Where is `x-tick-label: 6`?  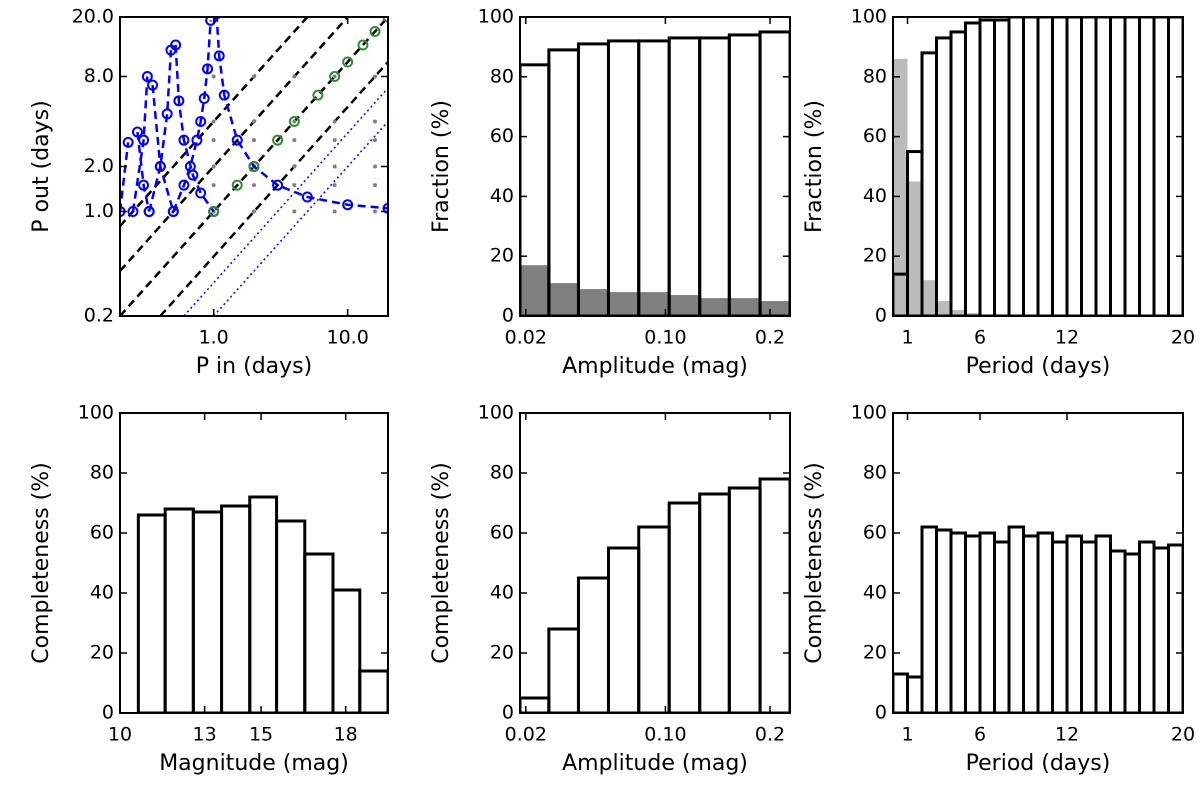 x-tick-label: 6 is located at coordinates (980, 735).